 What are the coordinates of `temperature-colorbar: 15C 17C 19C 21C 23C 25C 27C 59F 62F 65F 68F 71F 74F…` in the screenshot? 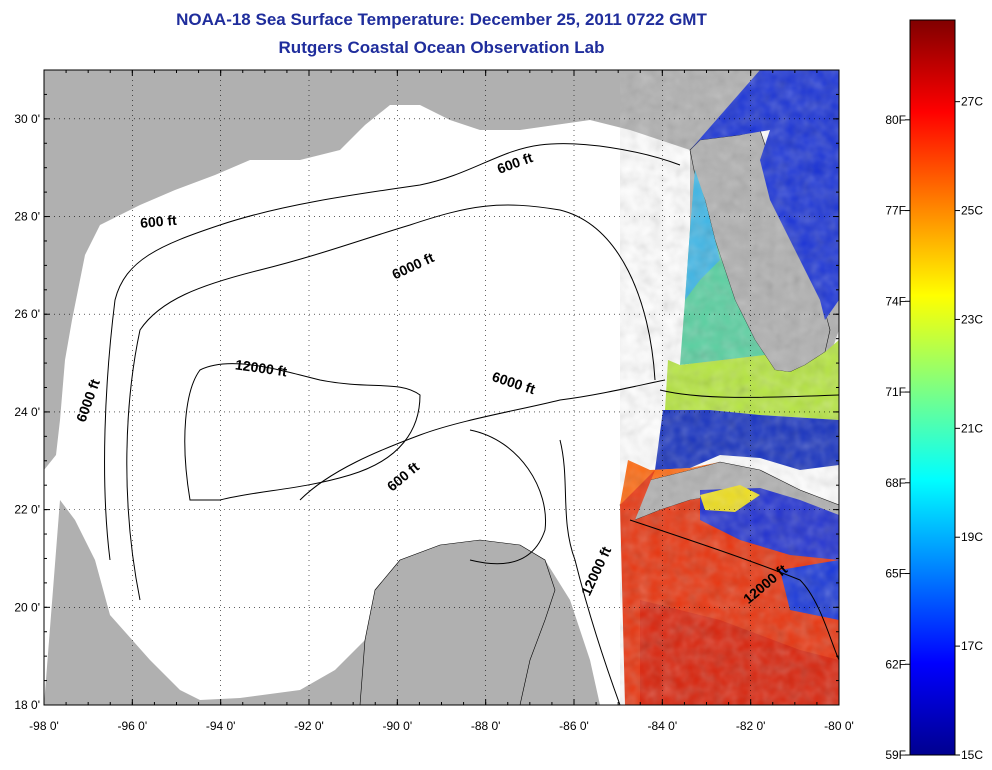 It's located at (934, 390).